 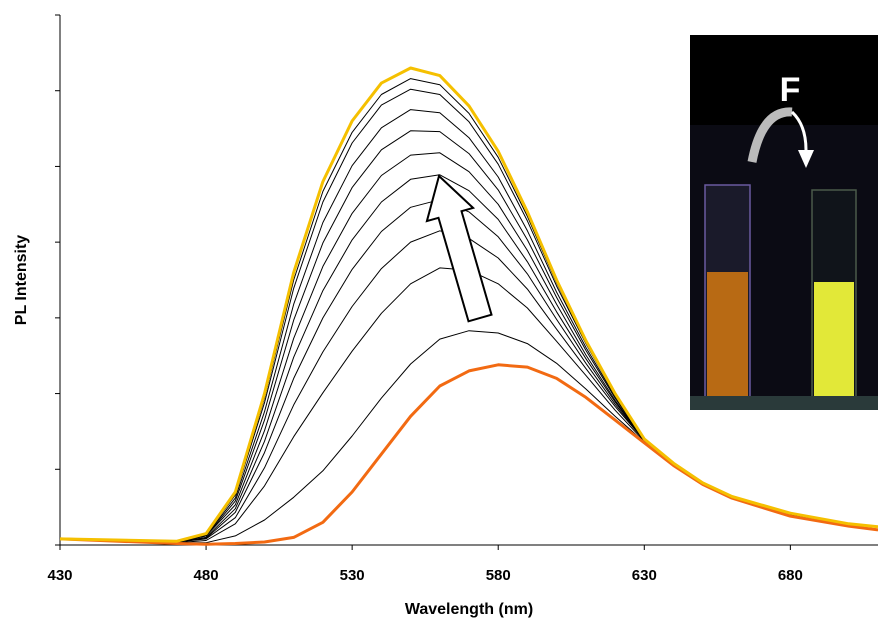 What do you see at coordinates (469, 609) in the screenshot?
I see `x-axis-title: Wavelength (nm)` at bounding box center [469, 609].